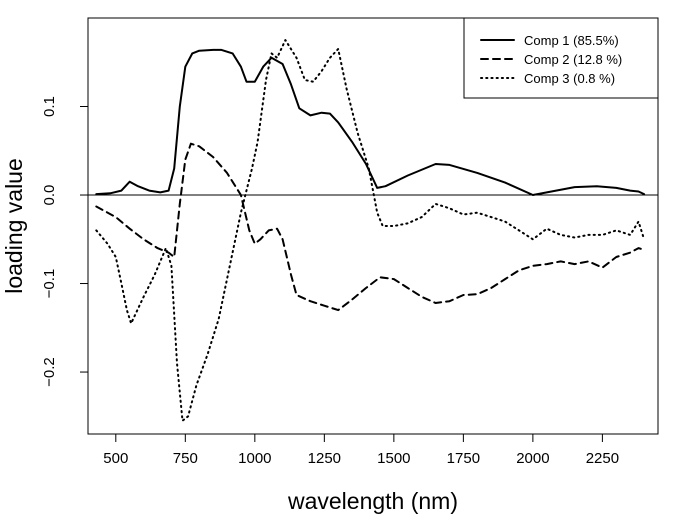 The height and width of the screenshot is (529, 683). I want to click on x-tick-label: 500, so click(115, 458).